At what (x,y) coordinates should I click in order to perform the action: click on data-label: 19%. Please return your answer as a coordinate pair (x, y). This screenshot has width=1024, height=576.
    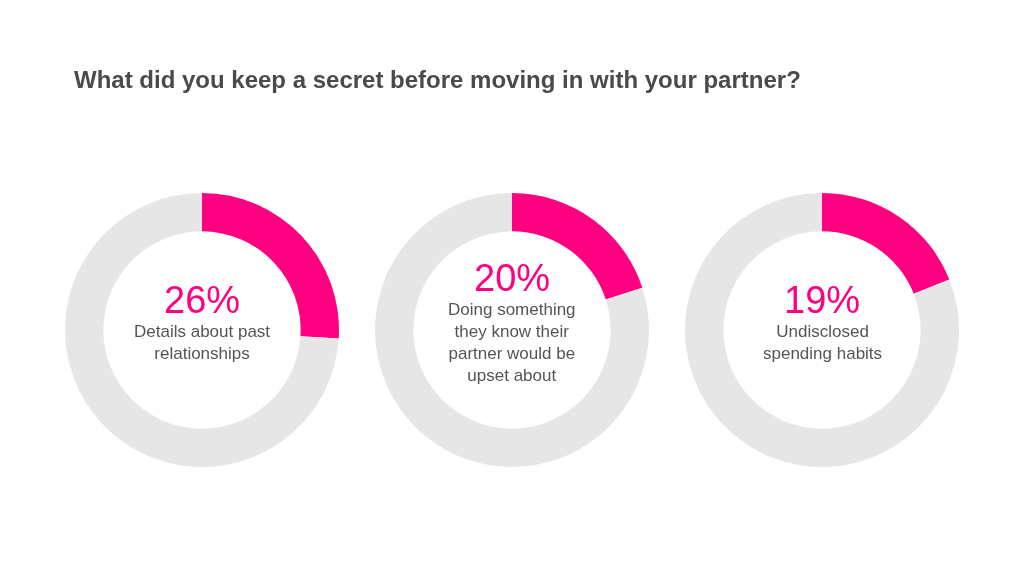
    Looking at the image, I should click on (822, 300).